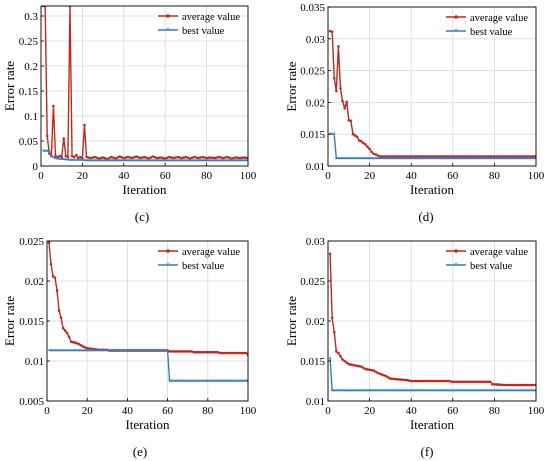  What do you see at coordinates (203, 31) in the screenshot?
I see `legend-label-best: best value` at bounding box center [203, 31].